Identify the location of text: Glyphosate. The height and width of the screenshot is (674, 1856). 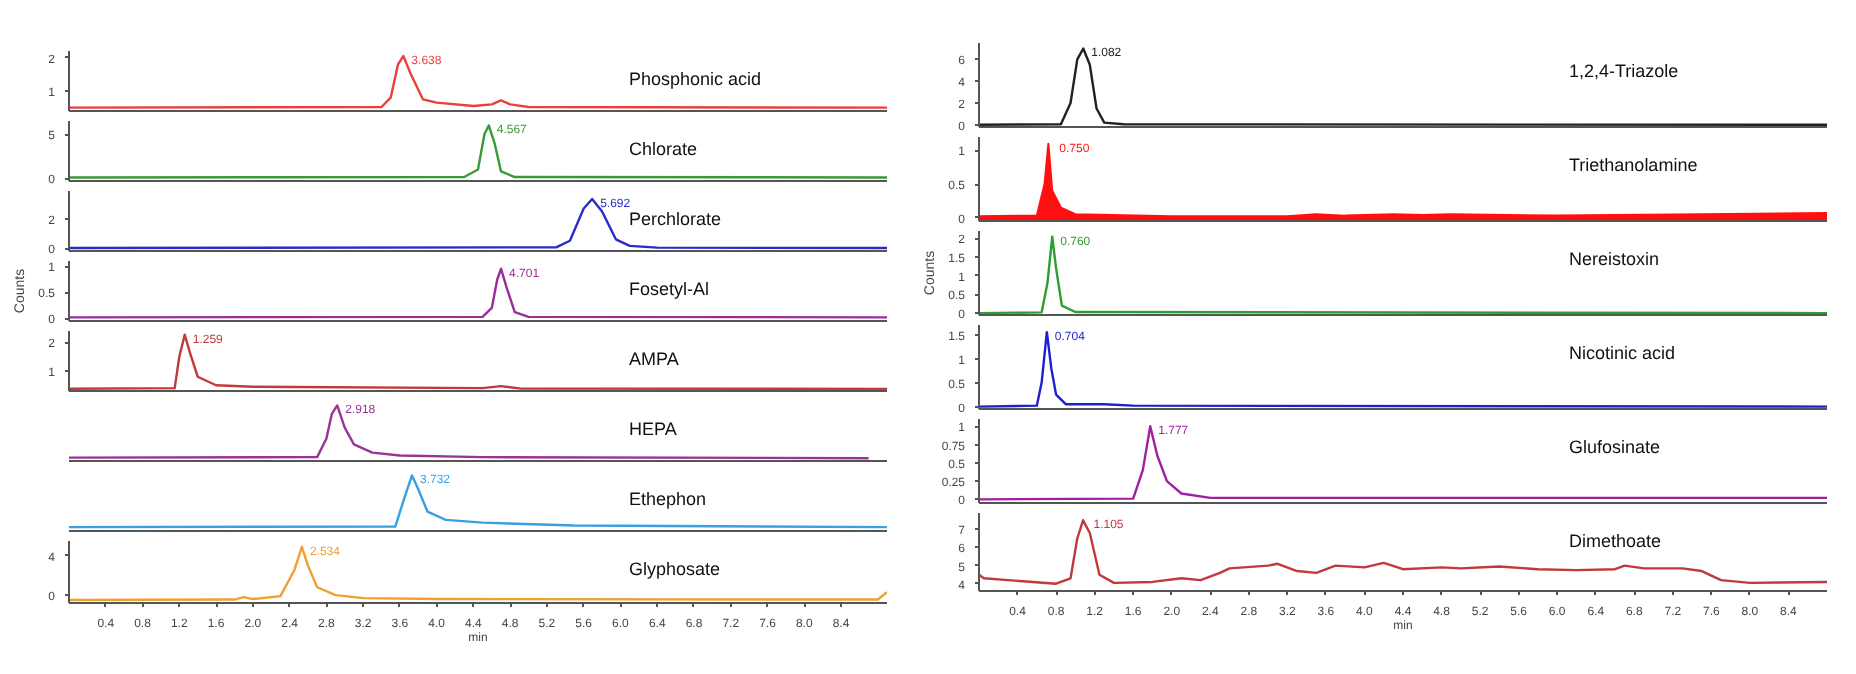
(675, 569).